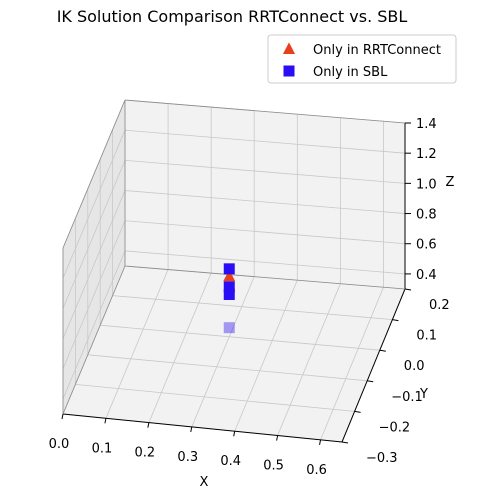 This screenshot has width=480, height=494. I want to click on z-tick-label: 0.8, so click(426, 215).